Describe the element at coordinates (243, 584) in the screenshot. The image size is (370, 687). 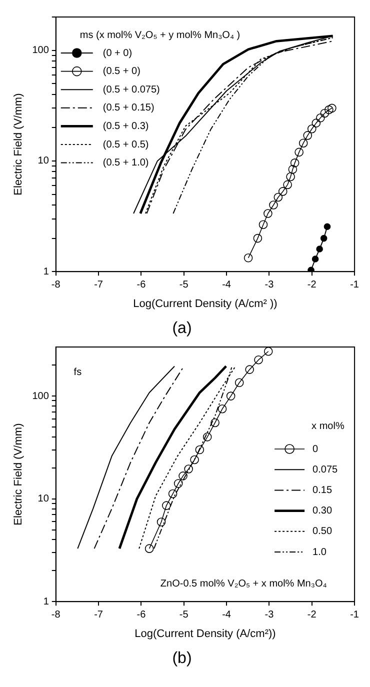
I see `annotation: ZnO-0.5 mol% V₂O₅ + x mol% Mn₃O₄` at that location.